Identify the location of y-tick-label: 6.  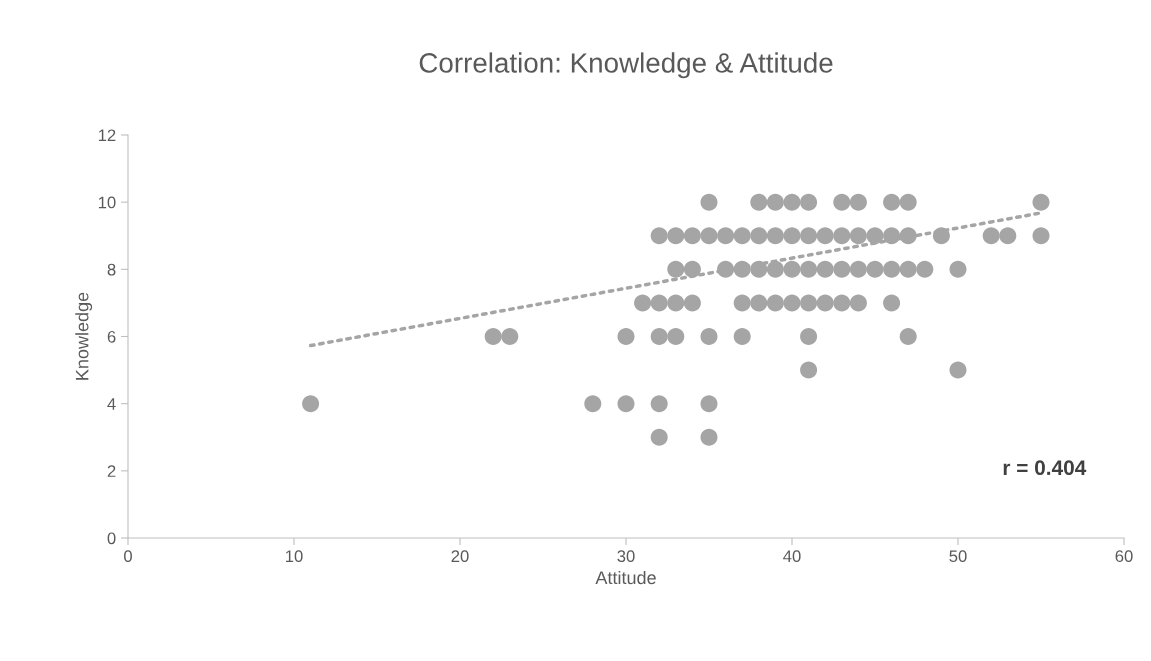
(111, 336).